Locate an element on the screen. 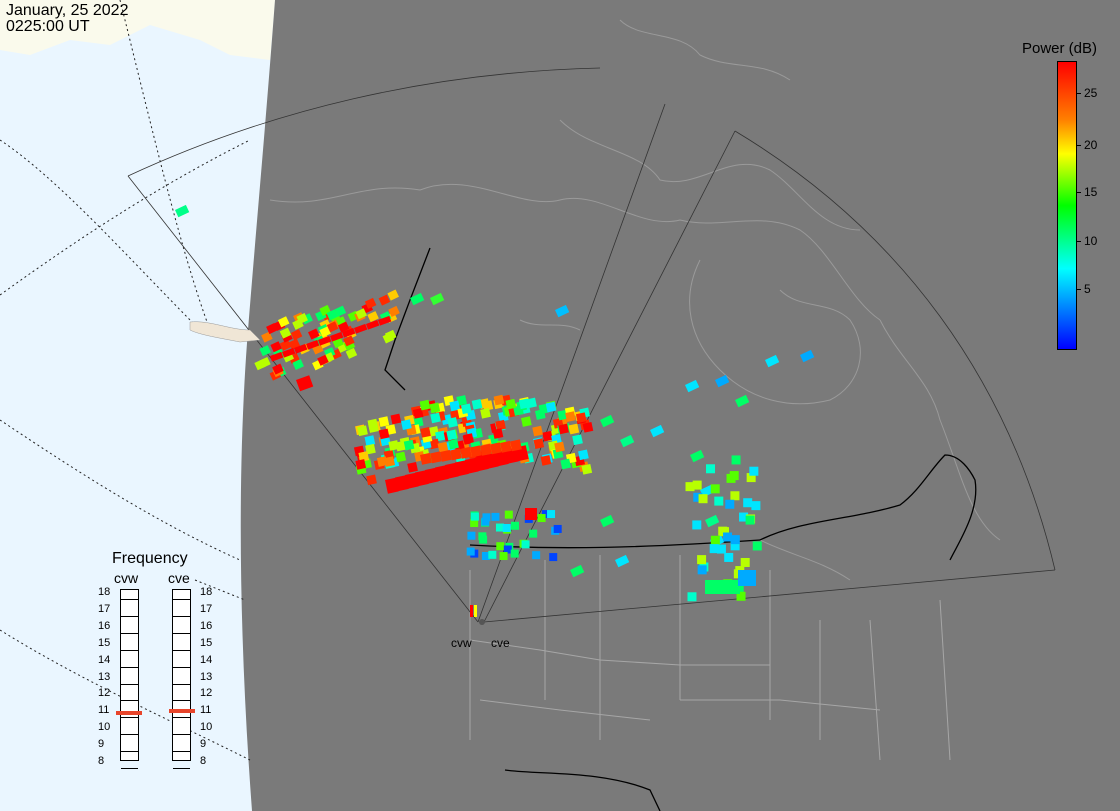  freq-number-right: 11 is located at coordinates (206, 710).